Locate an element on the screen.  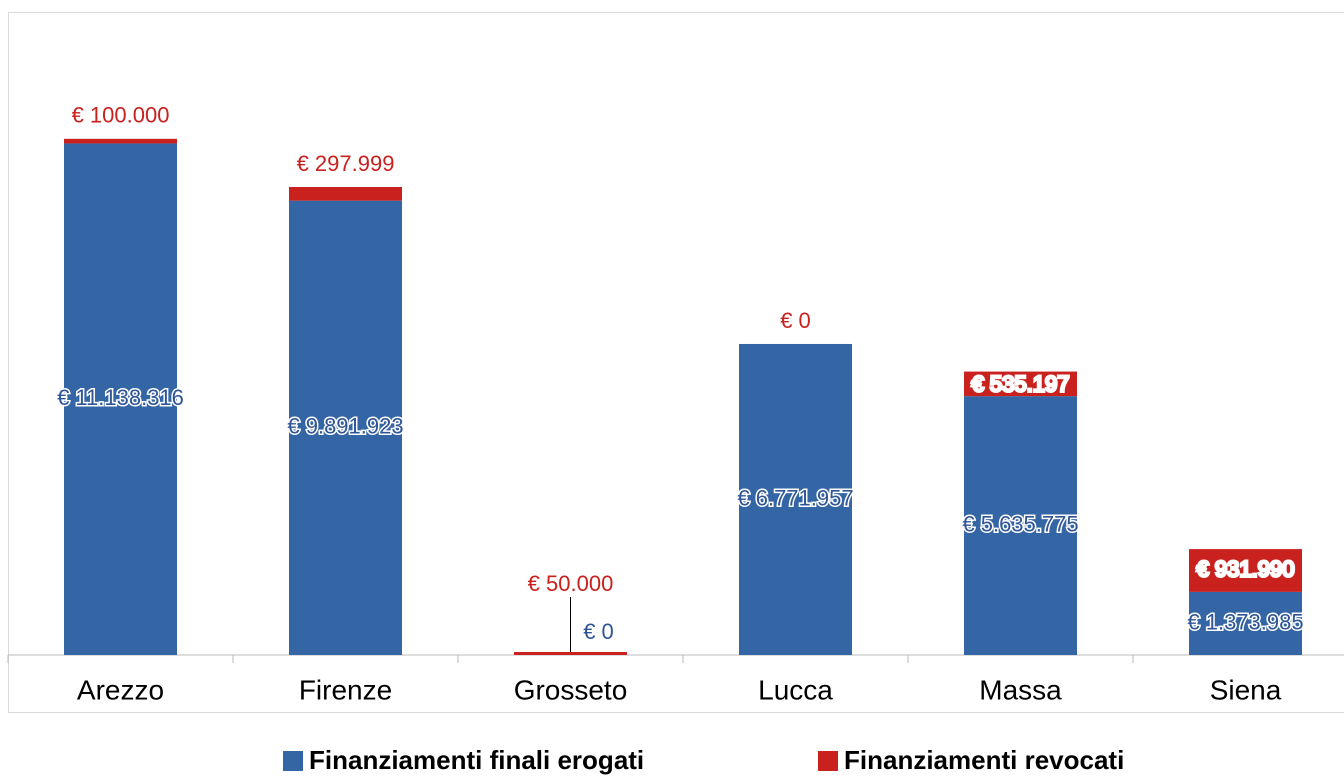
data-label: € 100.000 is located at coordinates (121, 115).